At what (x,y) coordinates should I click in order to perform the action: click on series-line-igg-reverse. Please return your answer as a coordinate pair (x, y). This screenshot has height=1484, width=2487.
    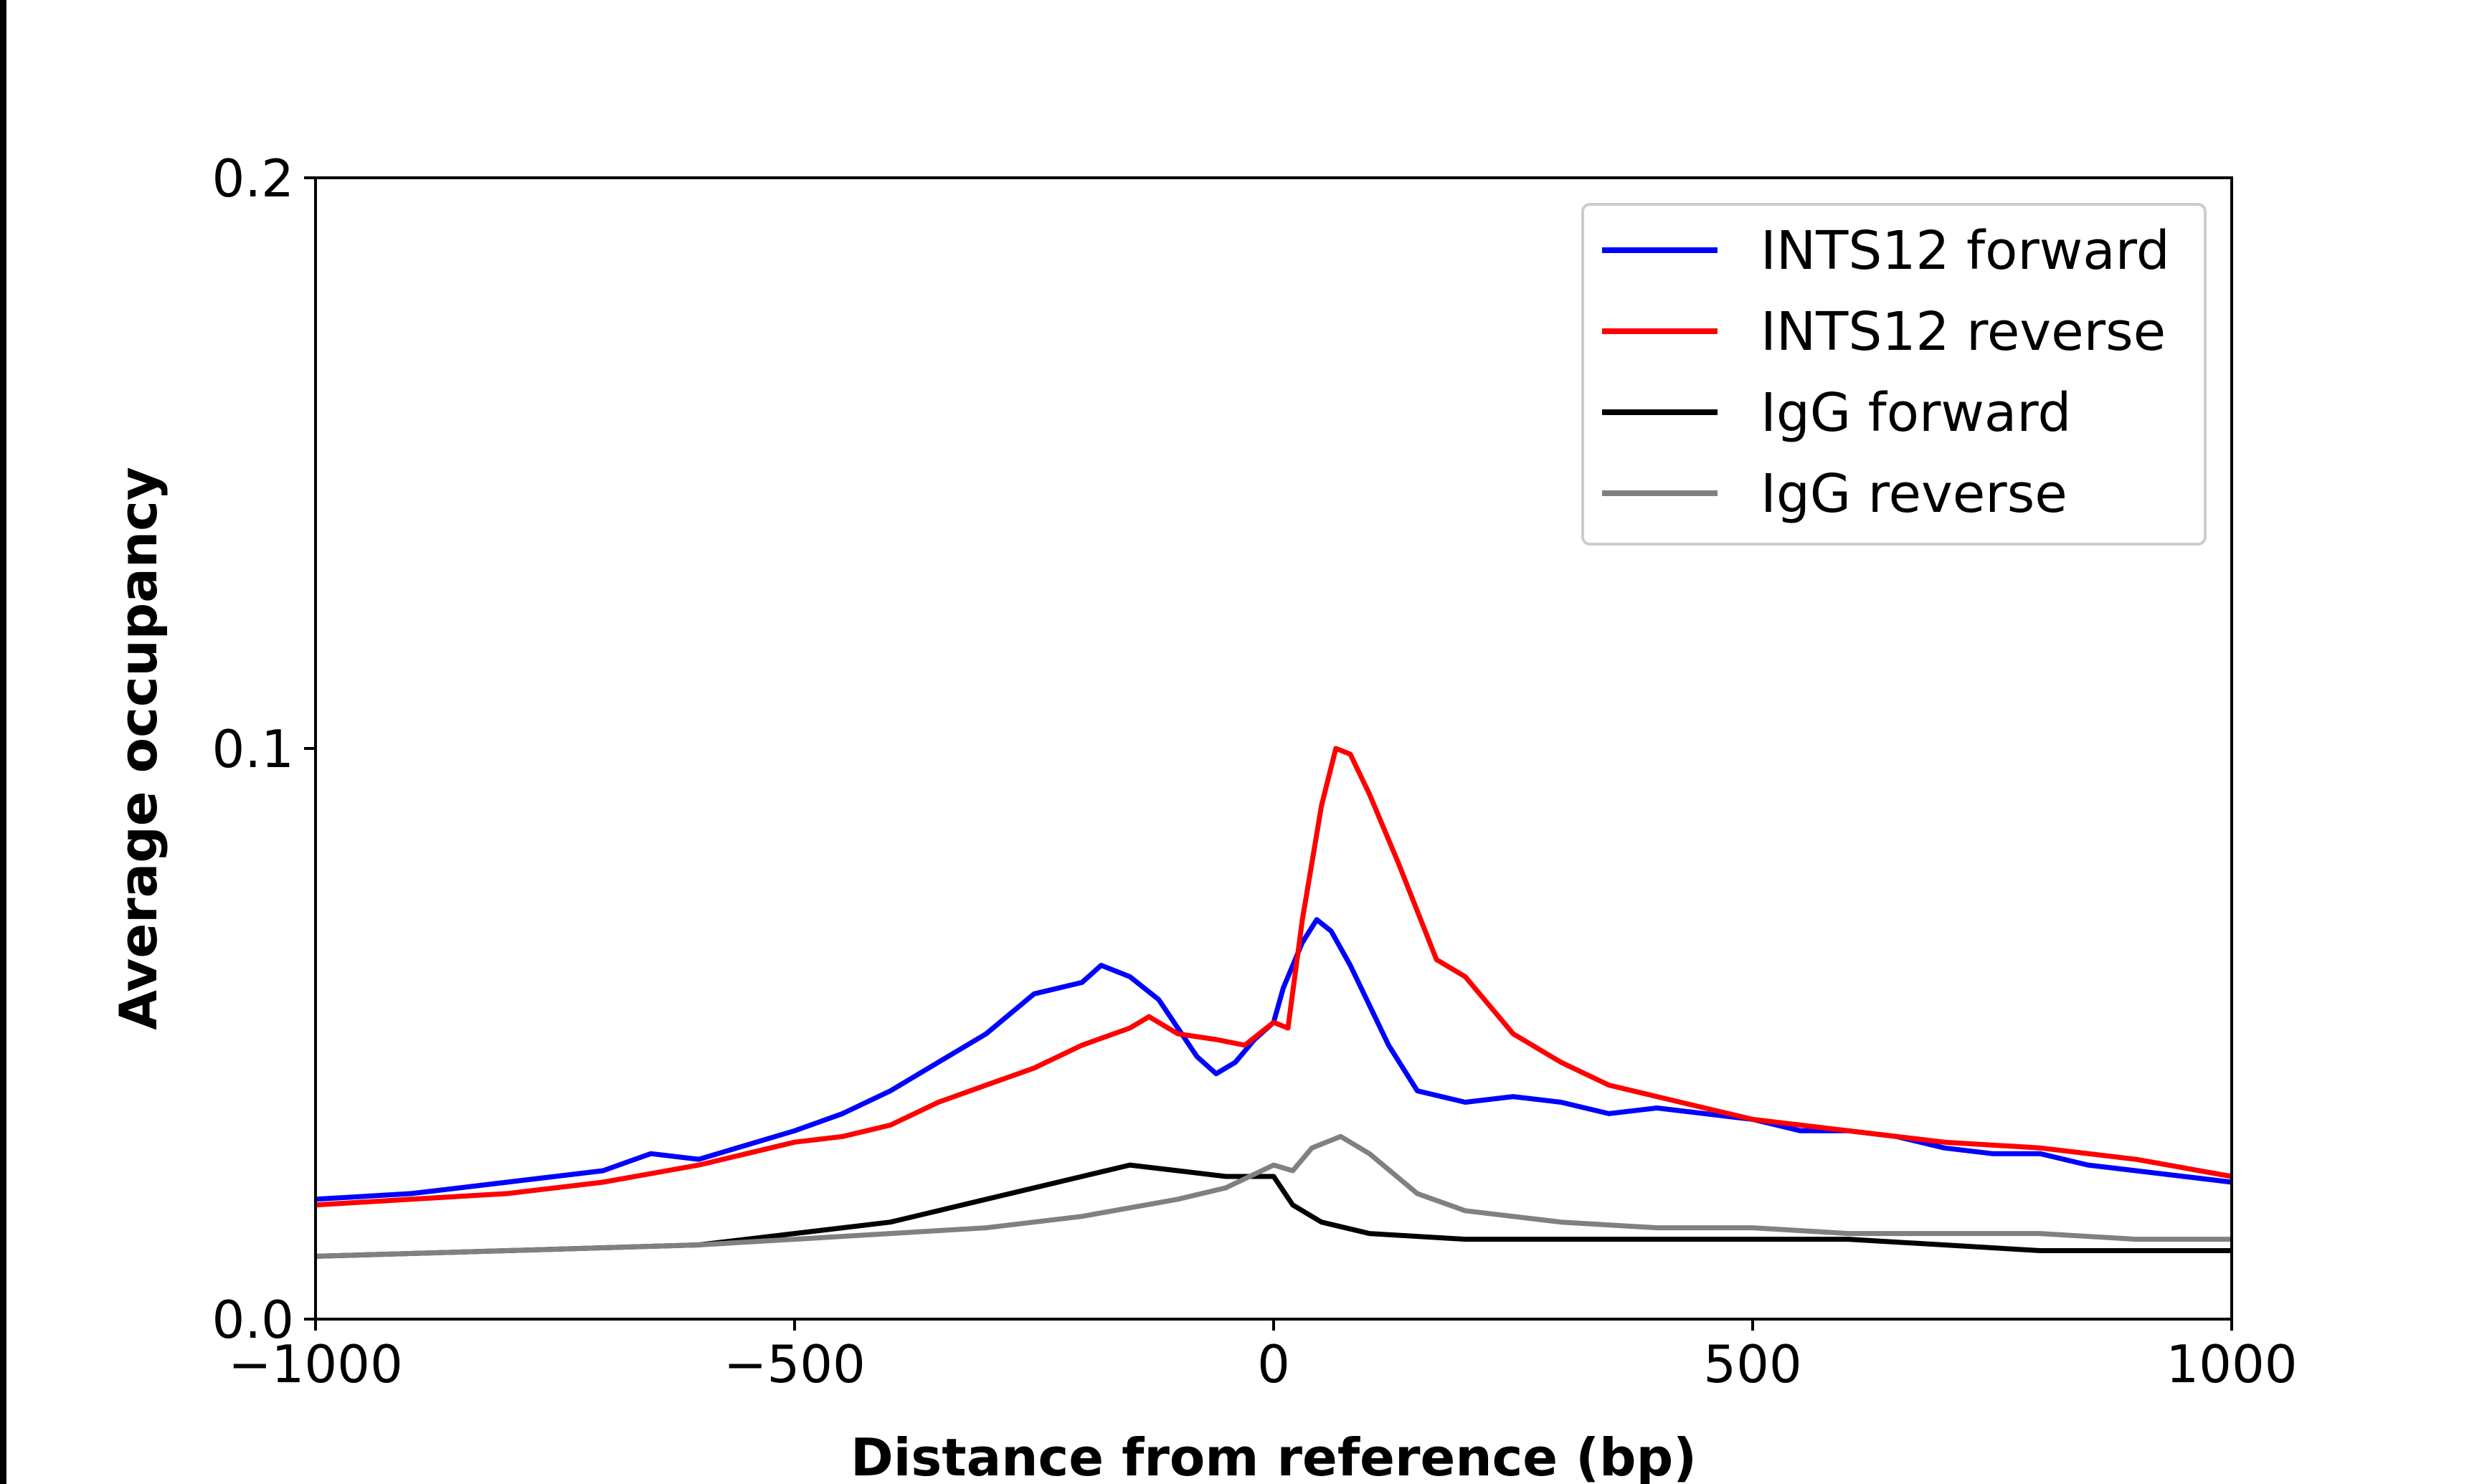
    Looking at the image, I should click on (1273, 1196).